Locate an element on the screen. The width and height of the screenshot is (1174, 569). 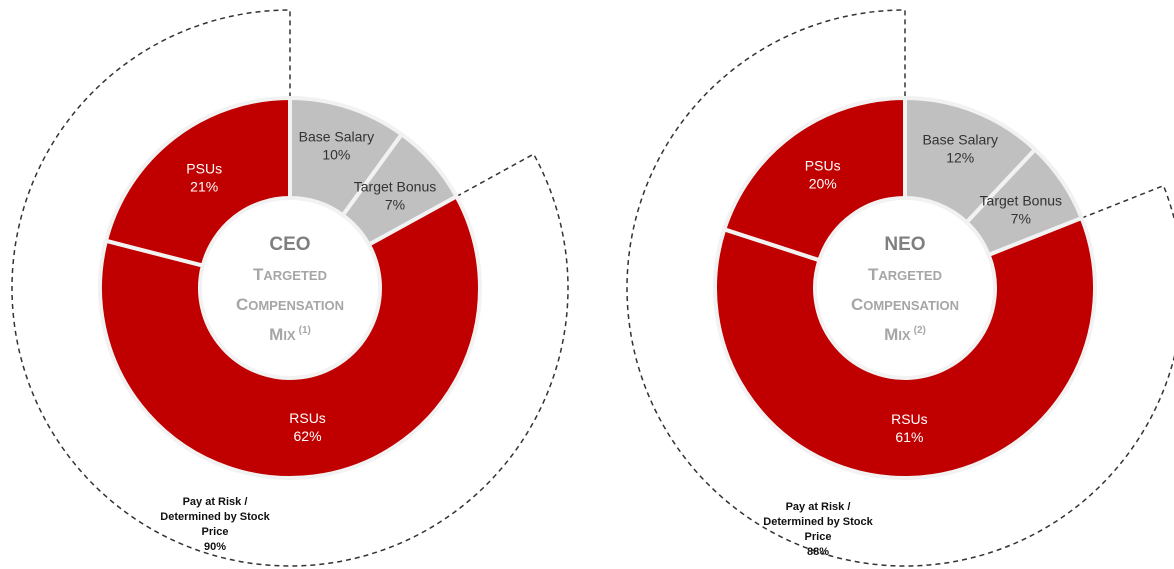
neo-center-subtitle-0: TARGETED is located at coordinates (905, 274).